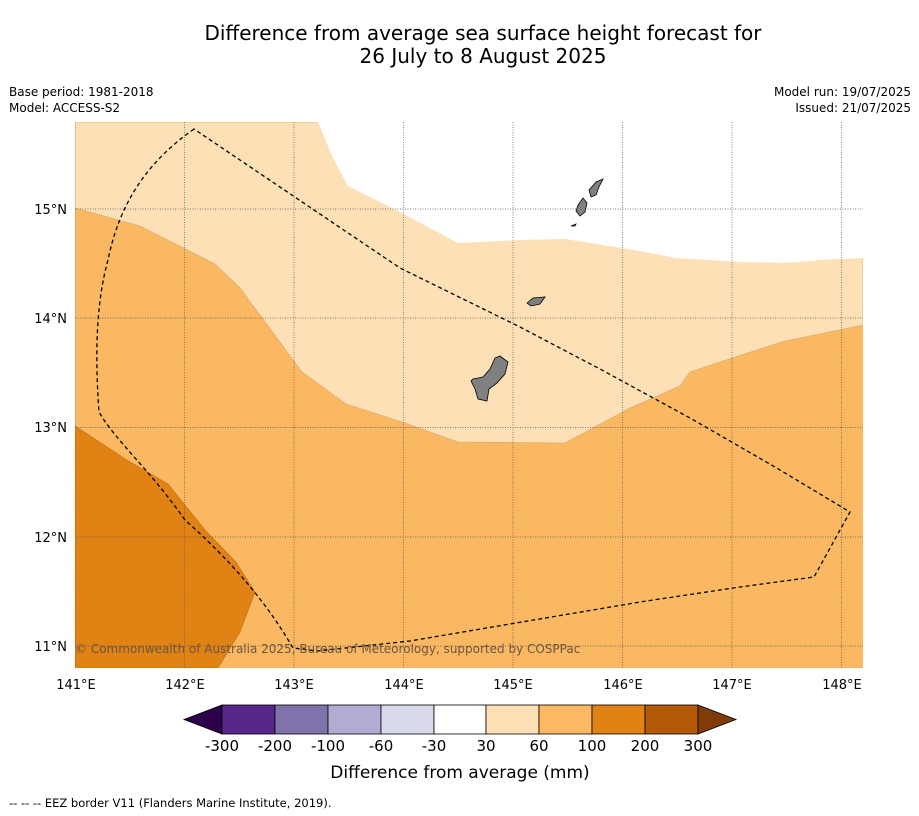  Describe the element at coordinates (76, 685) in the screenshot. I see `lon-label: 141°E` at that location.